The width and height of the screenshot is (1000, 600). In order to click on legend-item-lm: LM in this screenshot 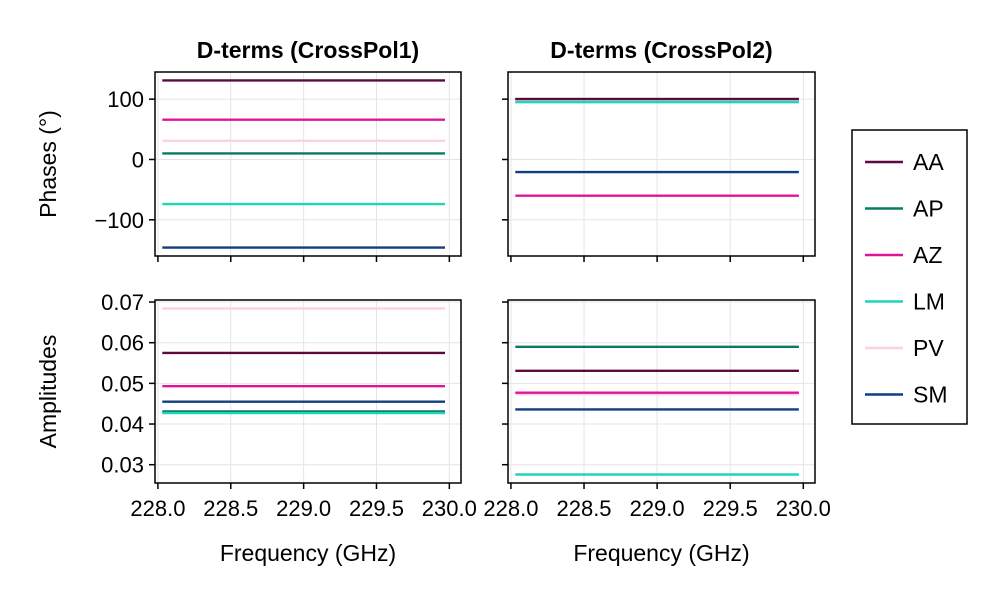, I will do `click(905, 302)`.